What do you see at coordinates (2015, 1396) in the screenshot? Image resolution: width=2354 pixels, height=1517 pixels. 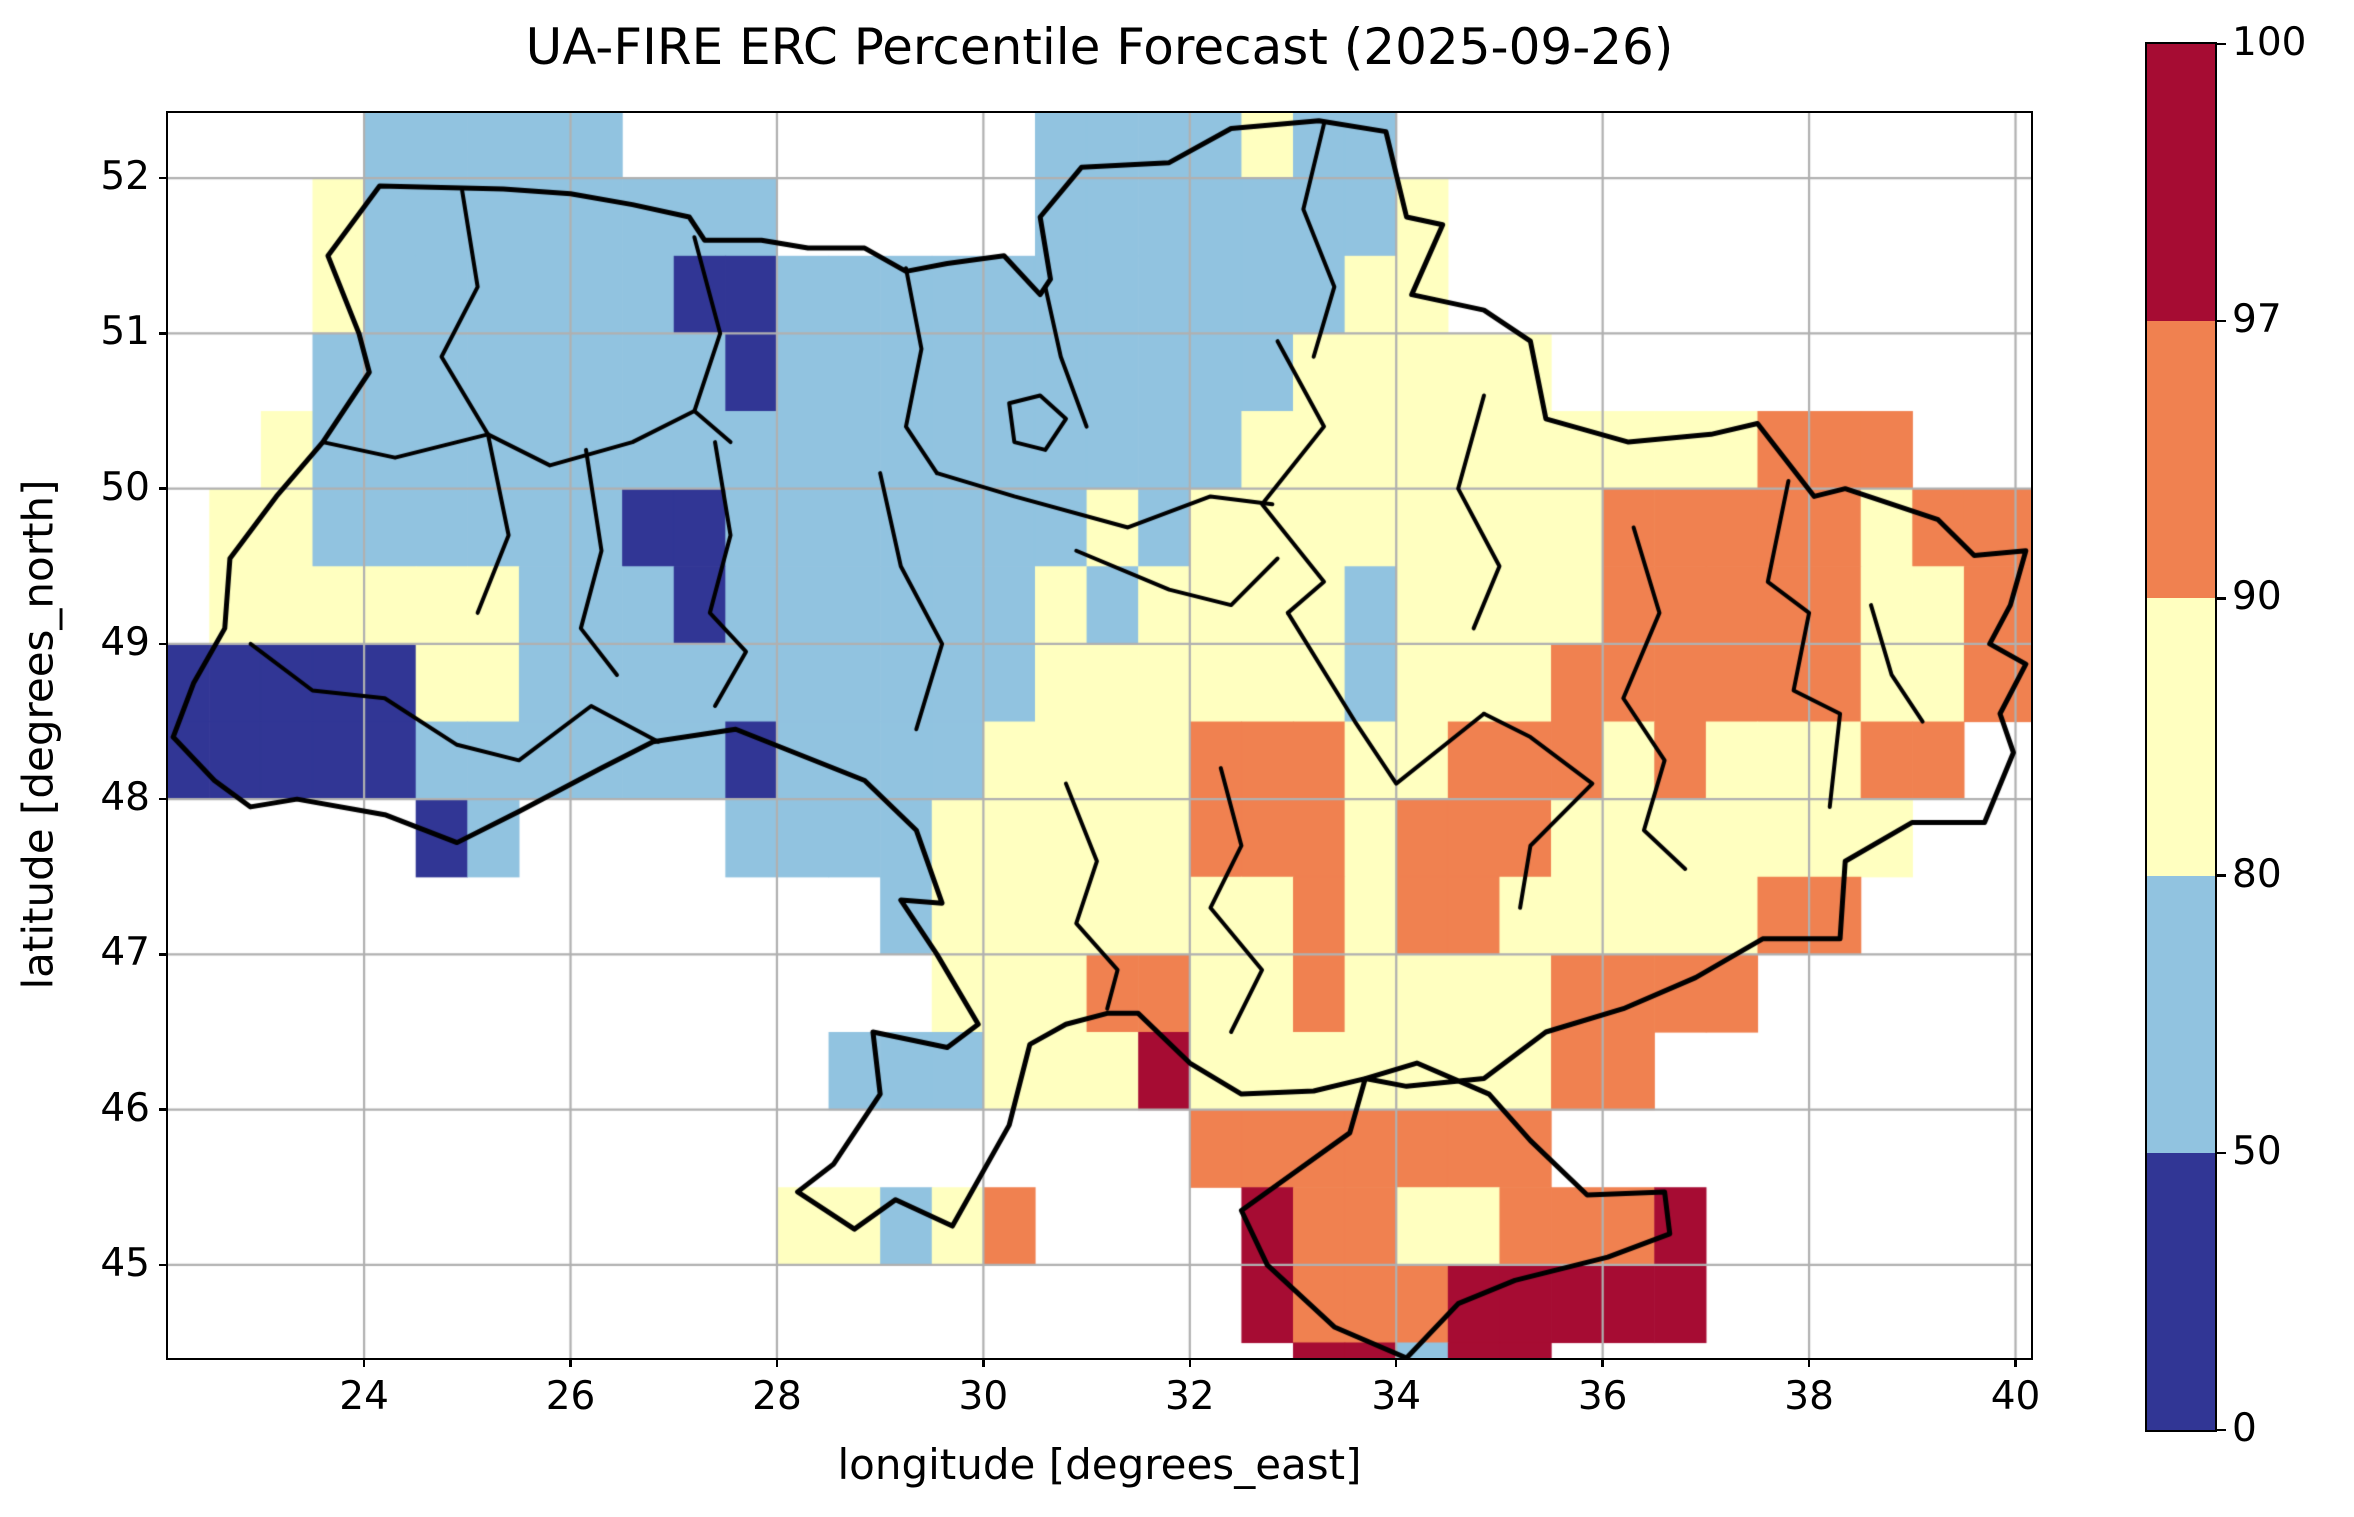 I see `x-tick-label: 40` at bounding box center [2015, 1396].